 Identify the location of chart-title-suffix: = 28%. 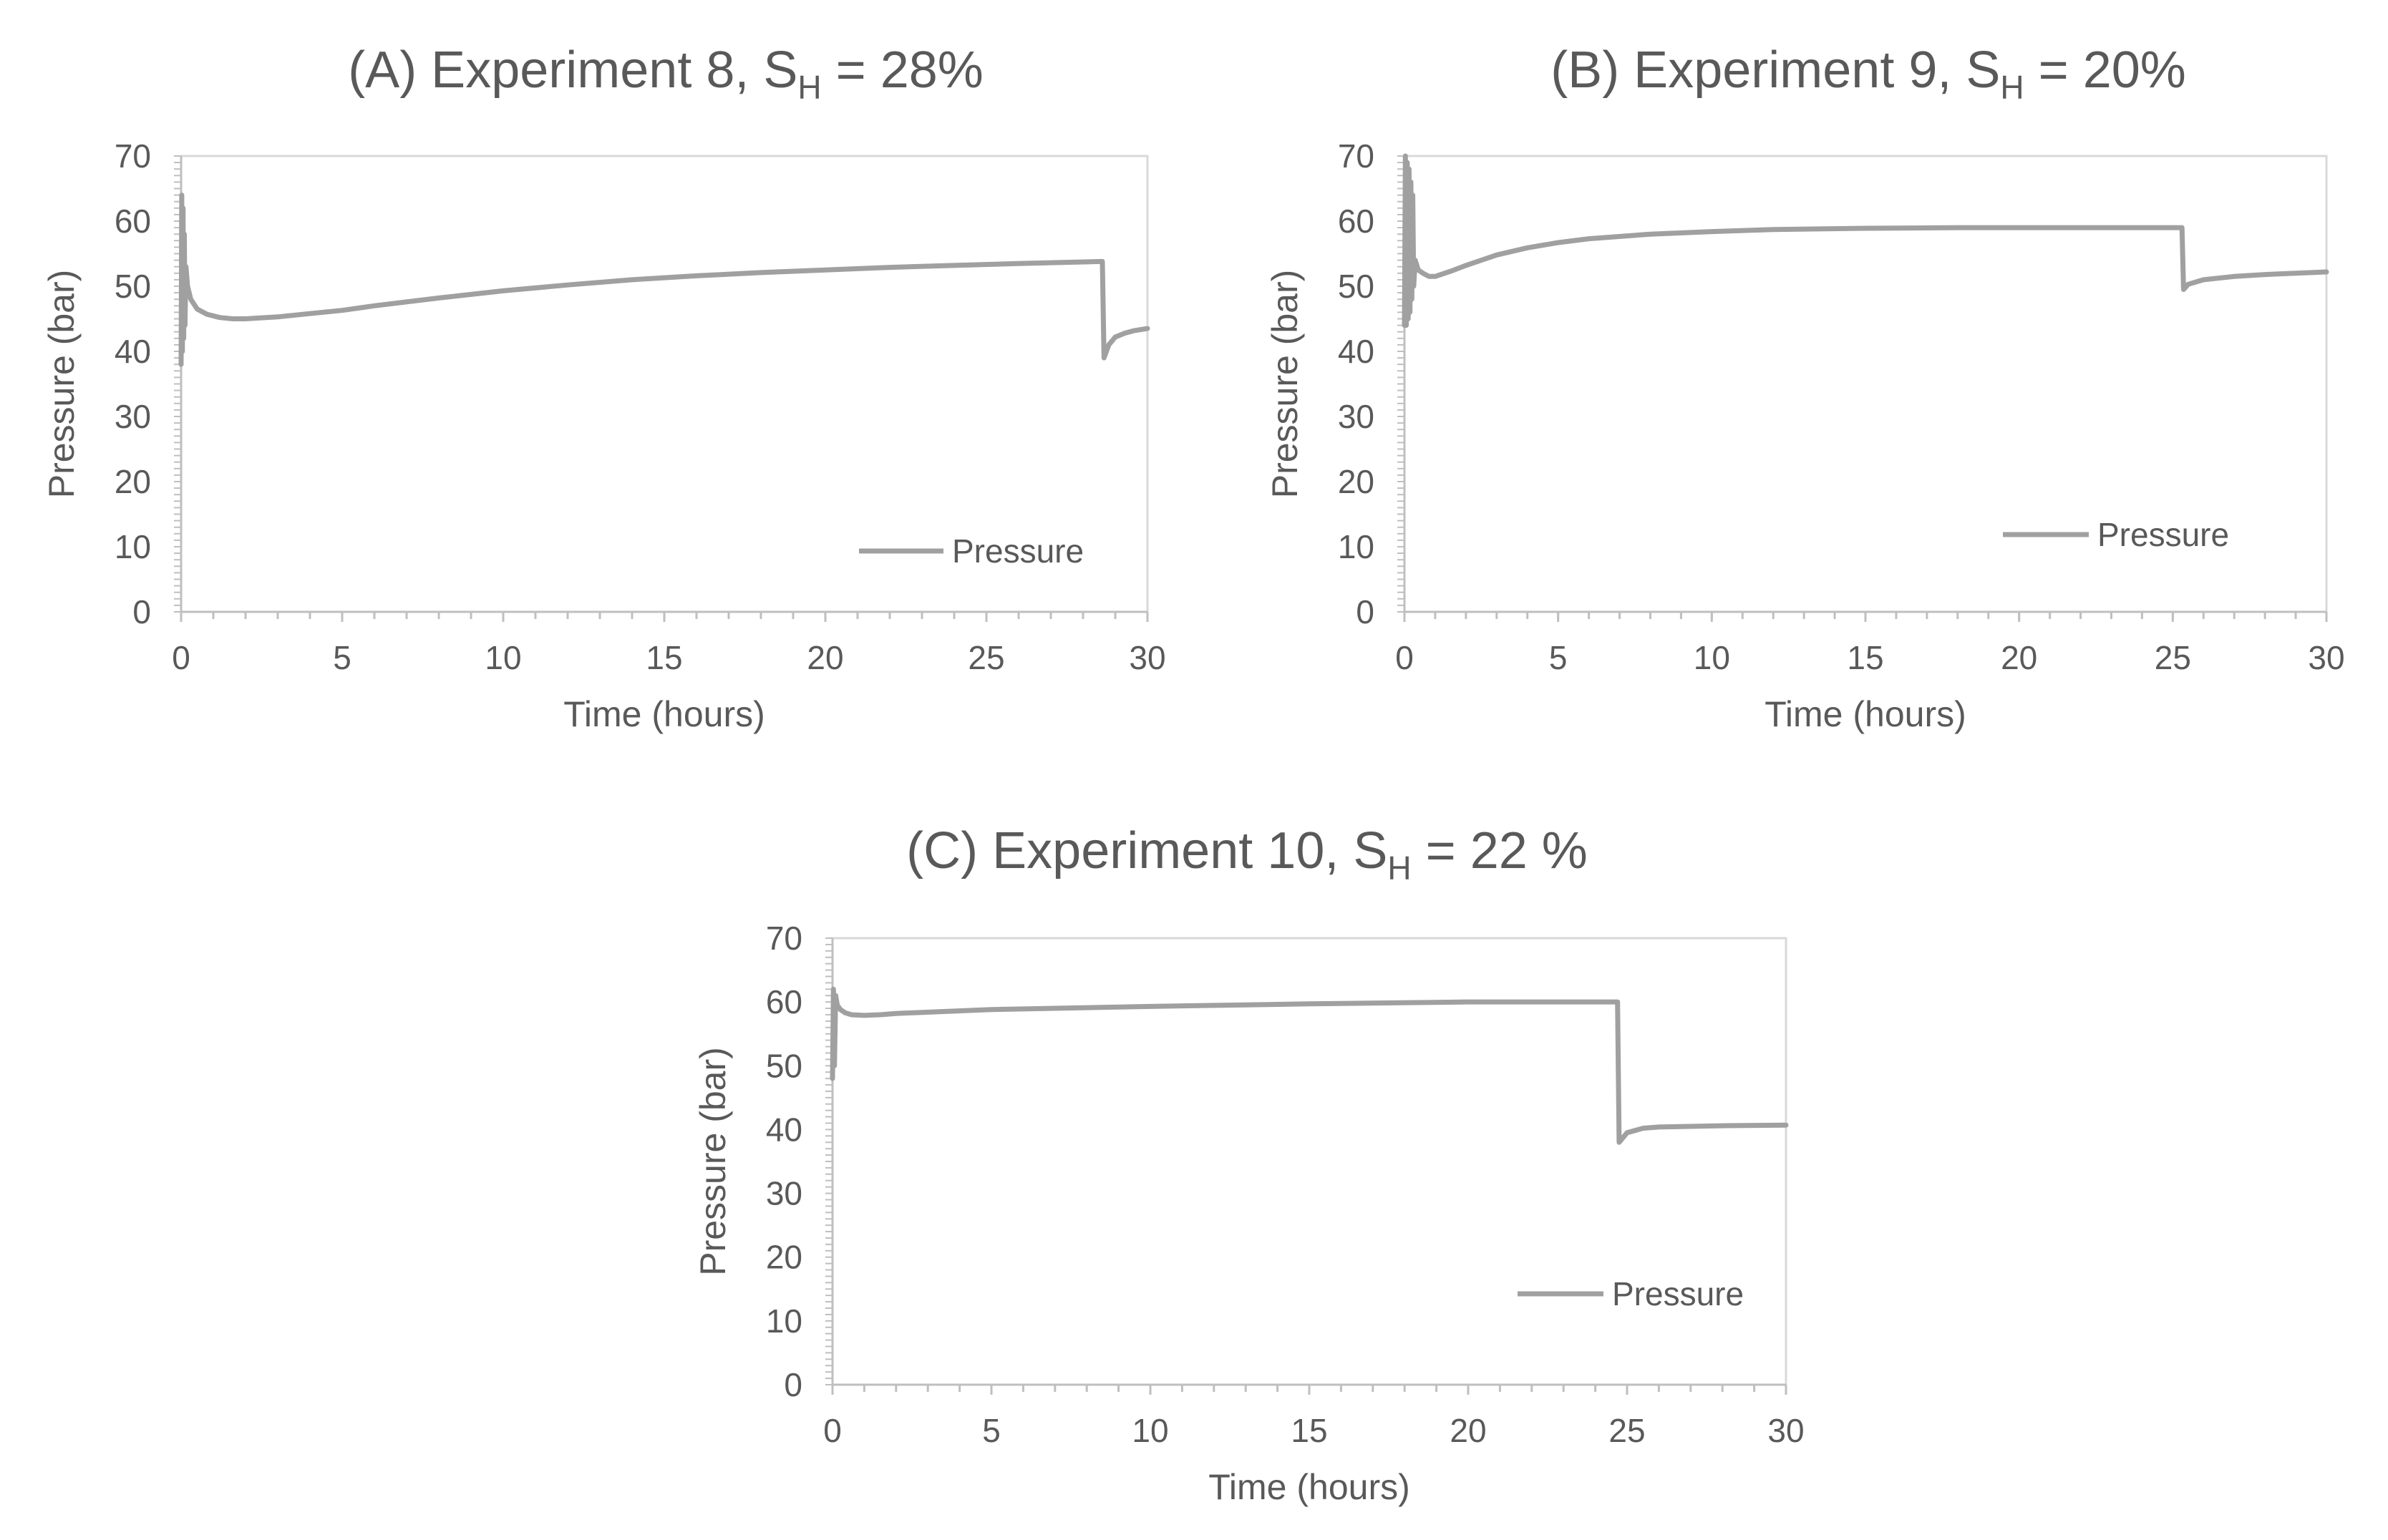
(903, 70).